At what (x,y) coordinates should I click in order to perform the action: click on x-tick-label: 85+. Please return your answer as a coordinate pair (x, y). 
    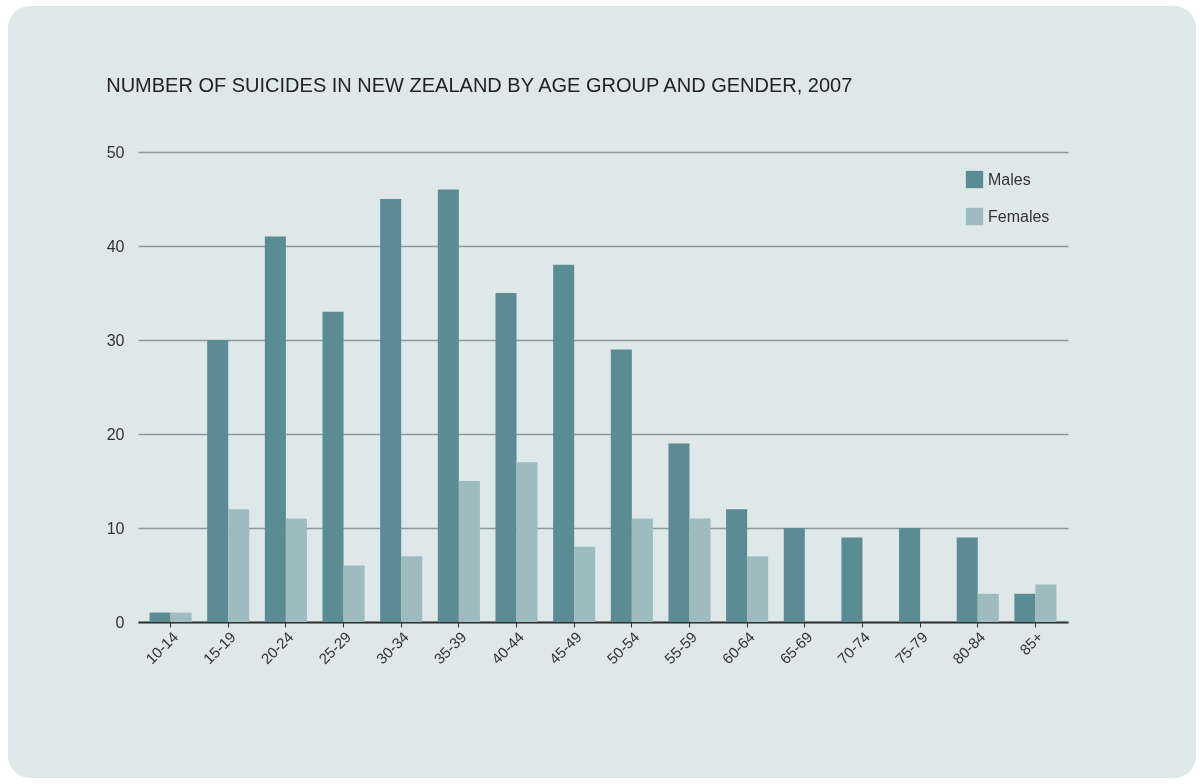
    Looking at the image, I should click on (1031, 643).